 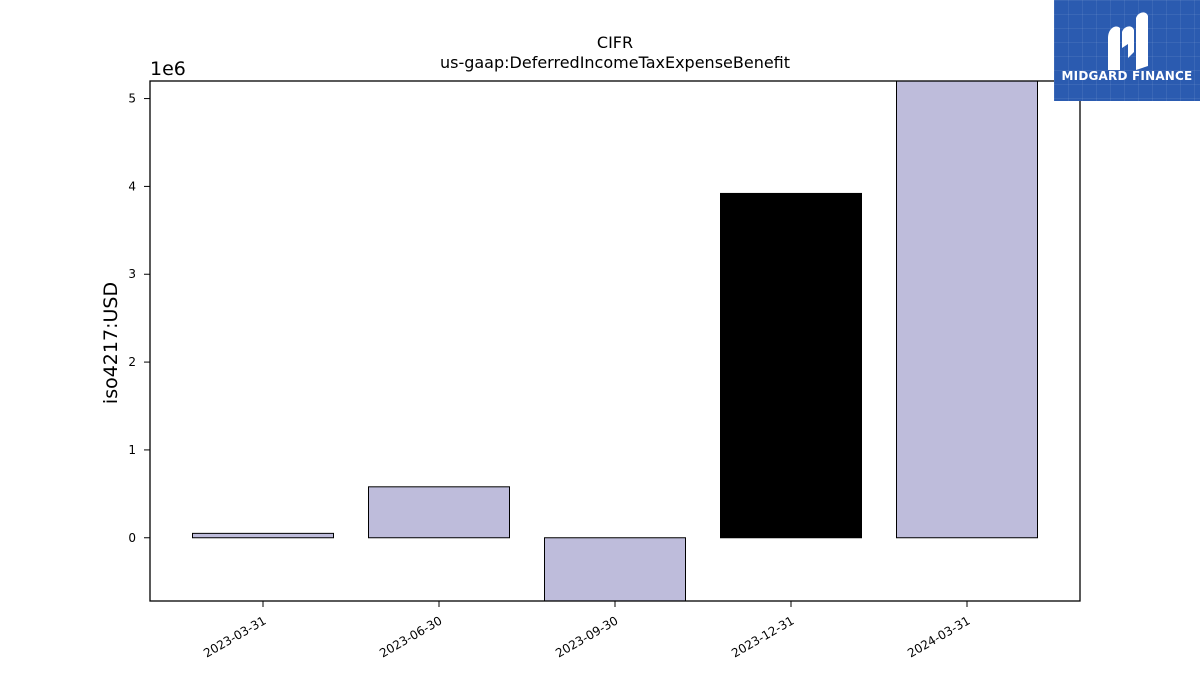 What do you see at coordinates (1127, 76) in the screenshot?
I see `logo-text: MIDGARD FINANCE` at bounding box center [1127, 76].